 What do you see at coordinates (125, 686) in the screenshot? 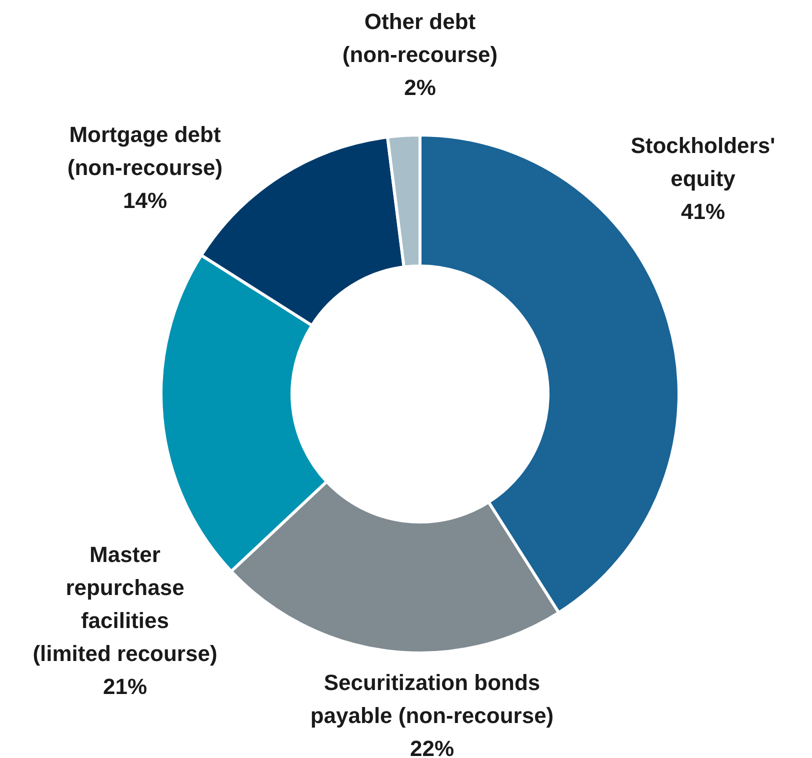
I see `data-label: 21%` at bounding box center [125, 686].